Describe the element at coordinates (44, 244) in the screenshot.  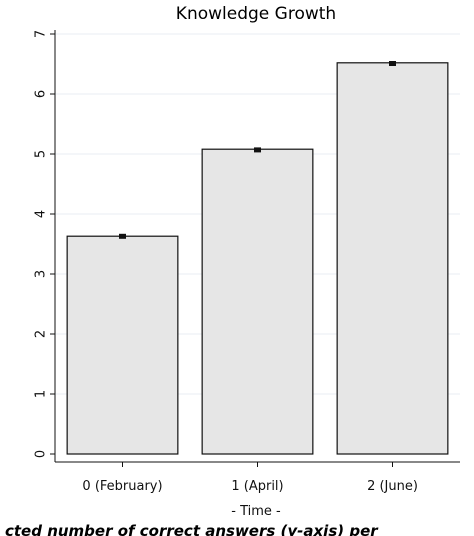
I see `y-axis-ticks: 0 1 2 3 4 5 6 7` at that location.